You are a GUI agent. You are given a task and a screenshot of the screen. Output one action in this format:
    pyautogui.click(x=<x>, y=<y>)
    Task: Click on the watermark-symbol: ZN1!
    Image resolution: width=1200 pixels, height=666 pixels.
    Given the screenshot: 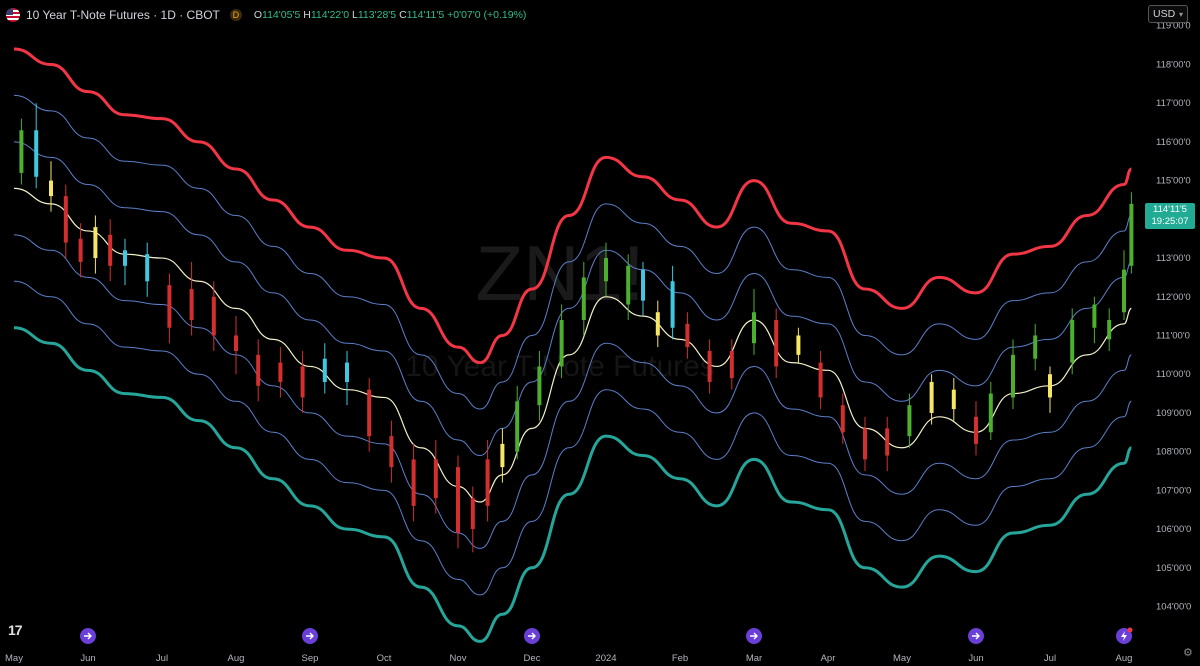 What is the action you would take?
    pyautogui.click(x=559, y=273)
    